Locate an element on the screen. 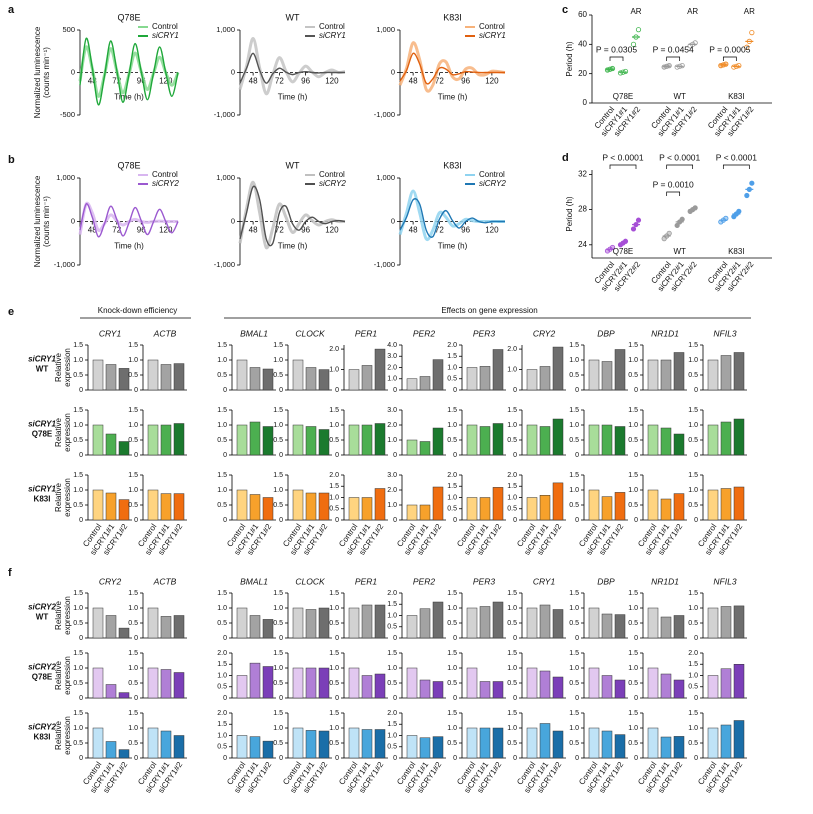  panel-letter: e is located at coordinates (11, 312).